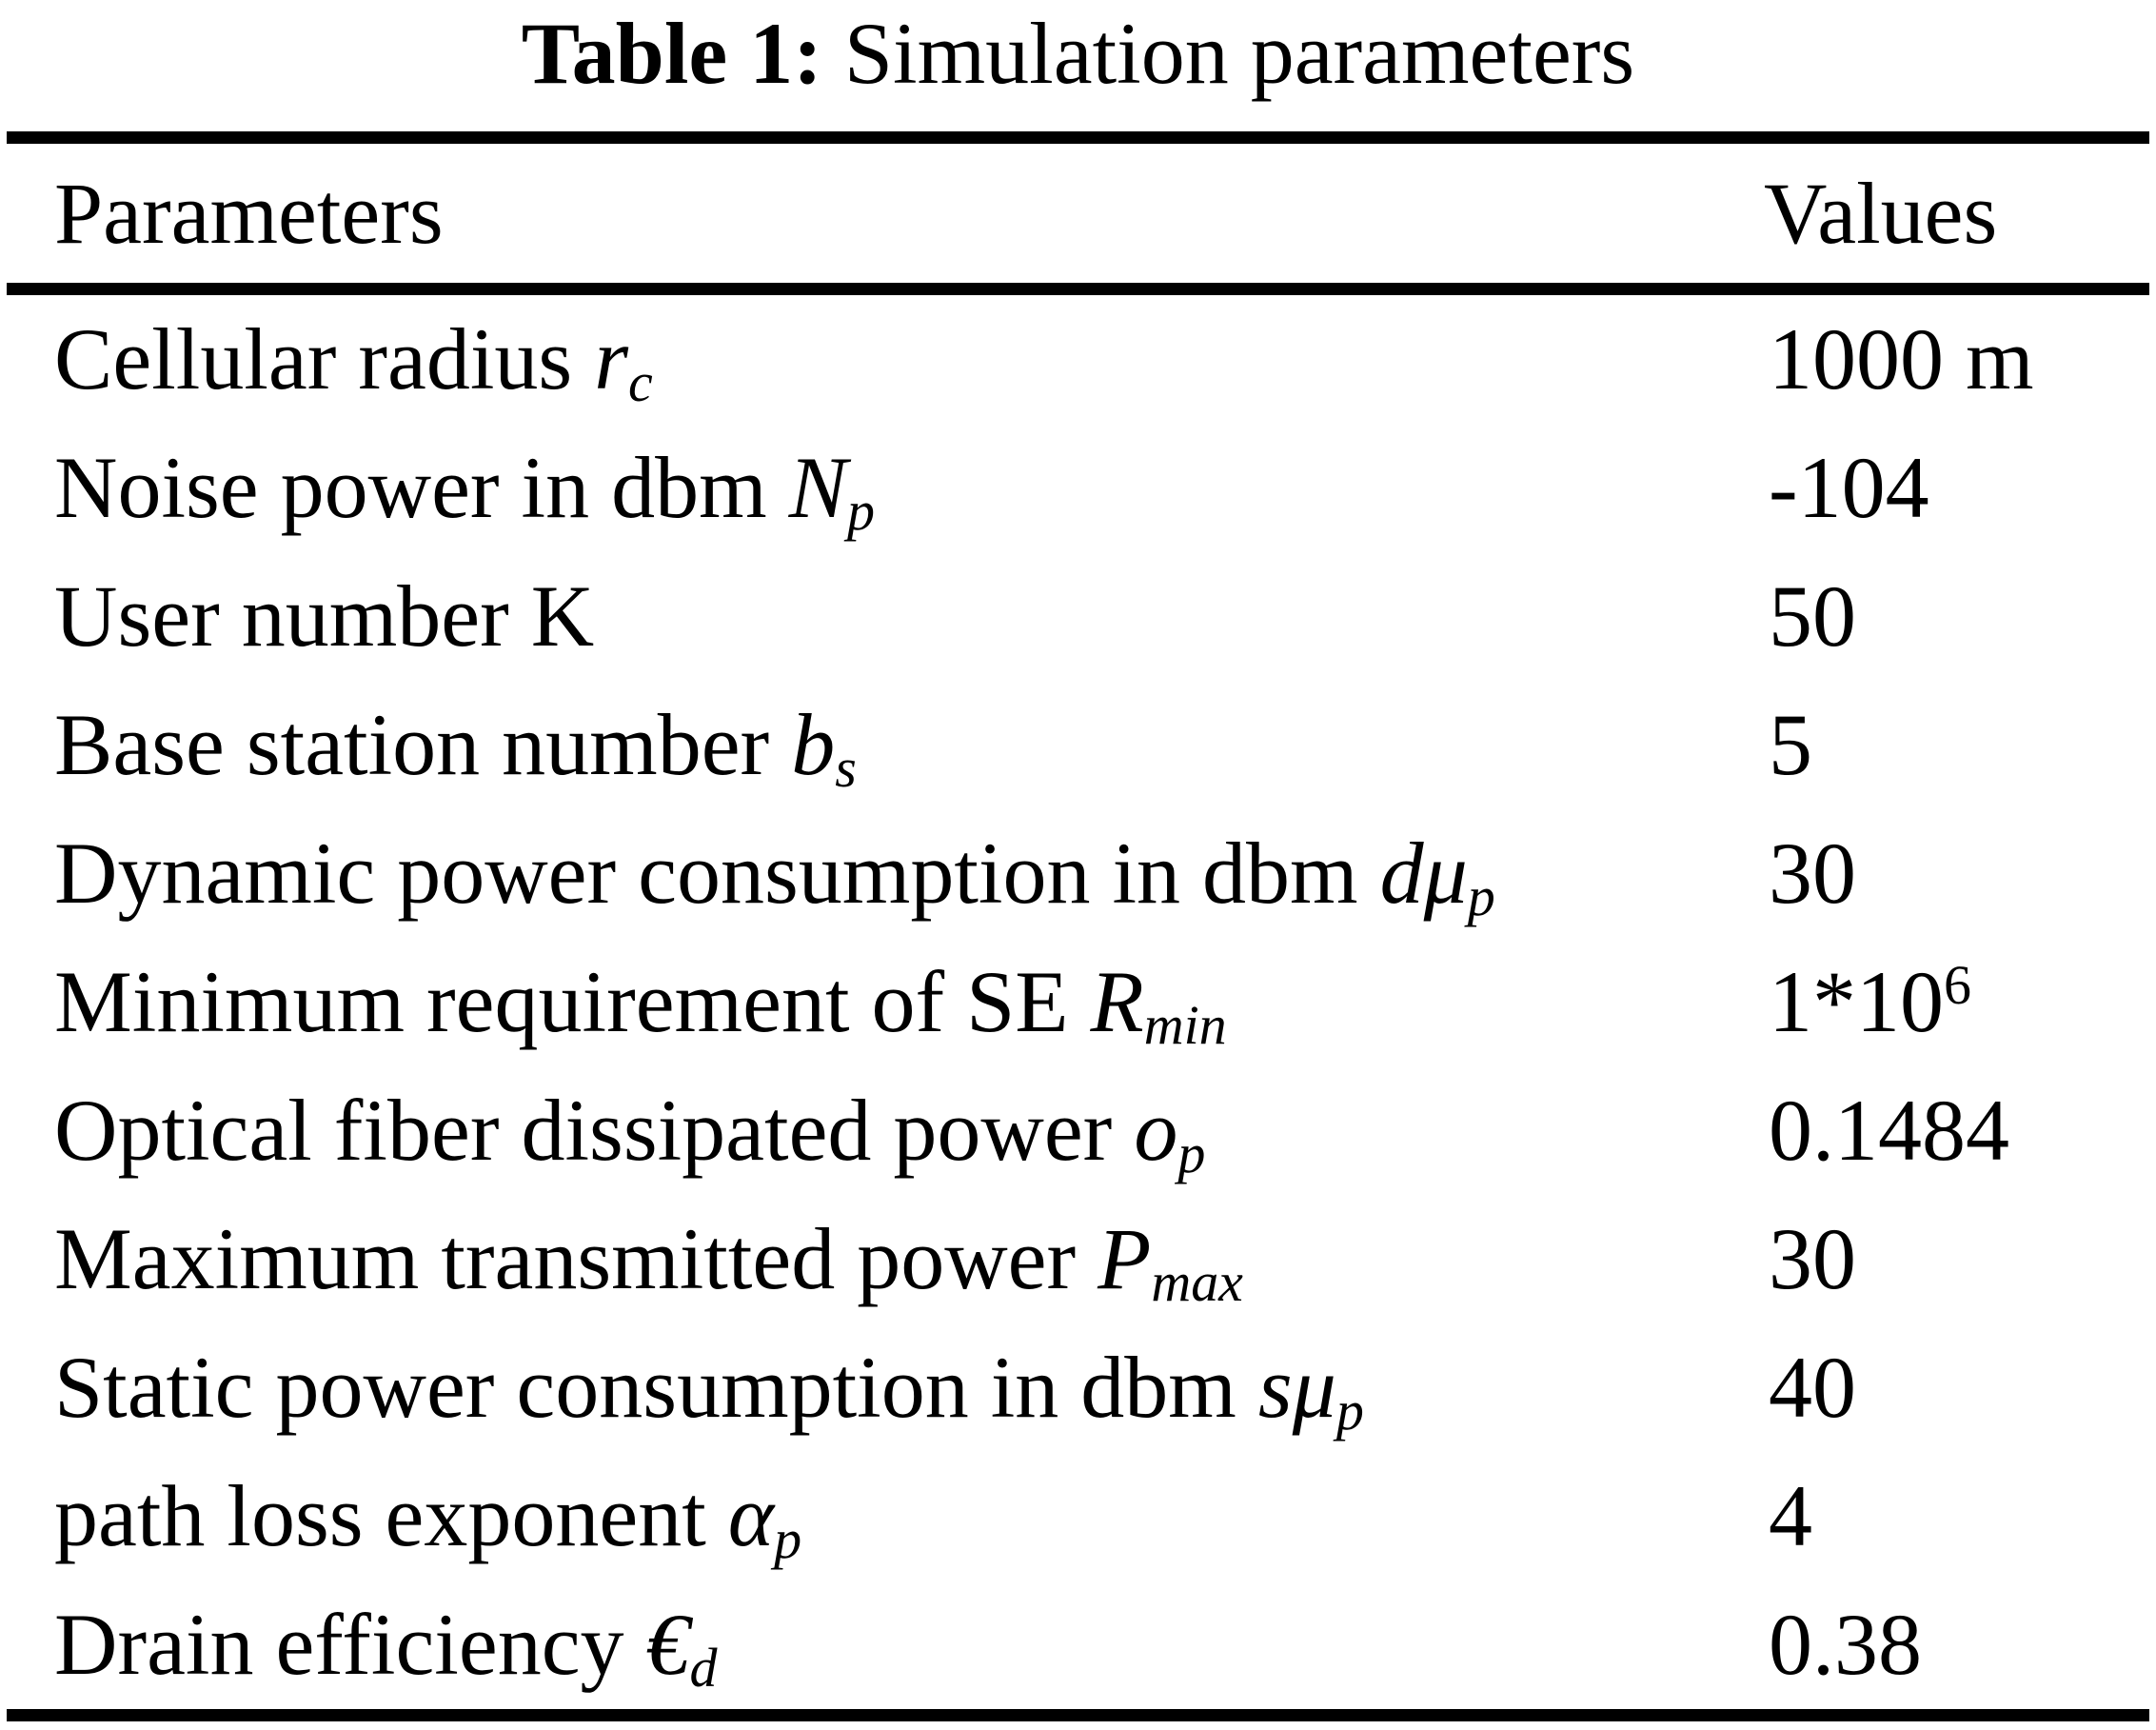 Image resolution: width=2156 pixels, height=1730 pixels. I want to click on parameter-label: Static power consumption in dbm, so click(656, 1387).